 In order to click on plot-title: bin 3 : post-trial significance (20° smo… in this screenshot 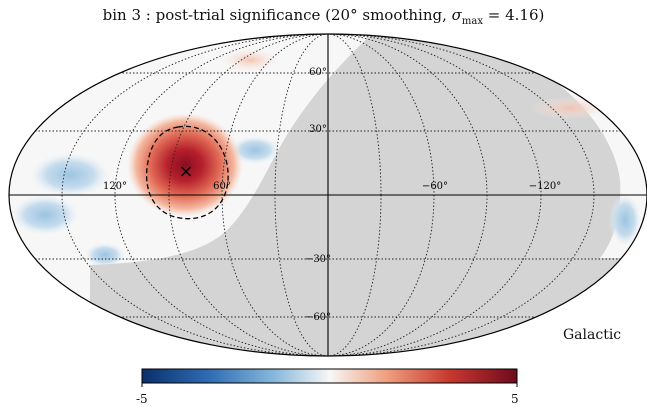, I will do `click(323, 16)`.